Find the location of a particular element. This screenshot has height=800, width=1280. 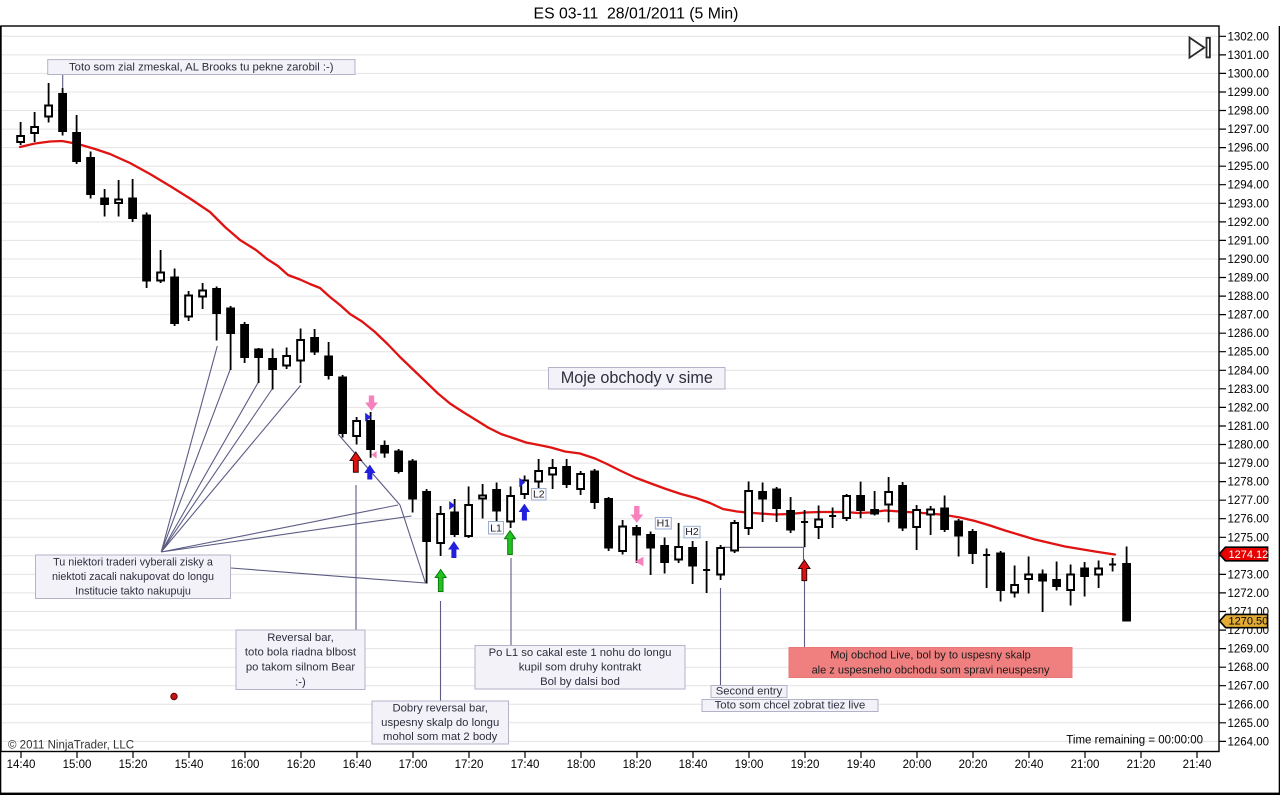

svg-text:Po L1 so cakal este 1 nohu do: Po L1 so cakal este 1 nohu do longu is located at coordinates (580, 653).